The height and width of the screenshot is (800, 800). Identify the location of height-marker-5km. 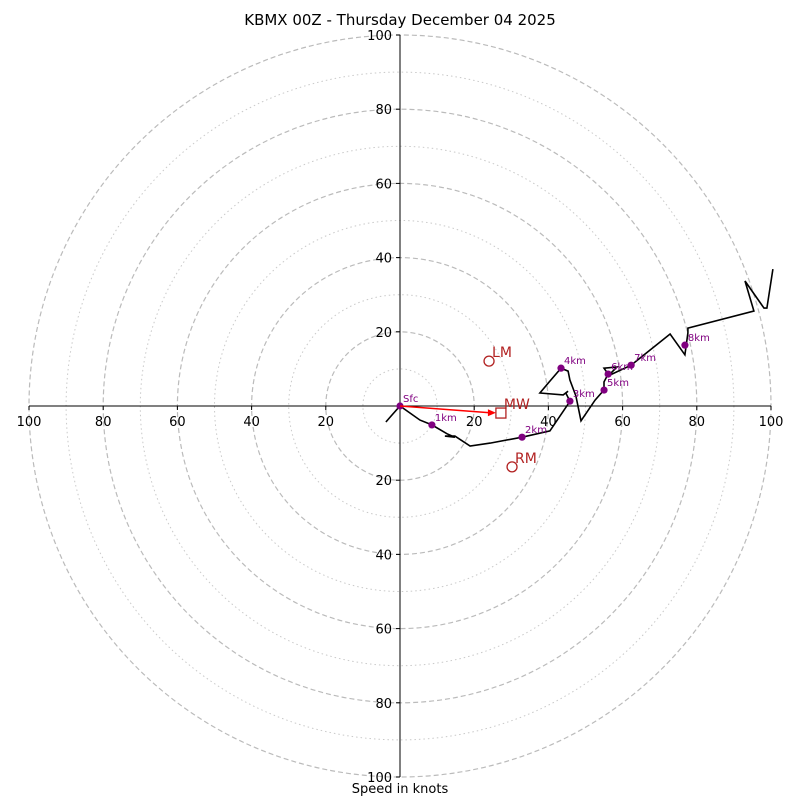
(604, 390).